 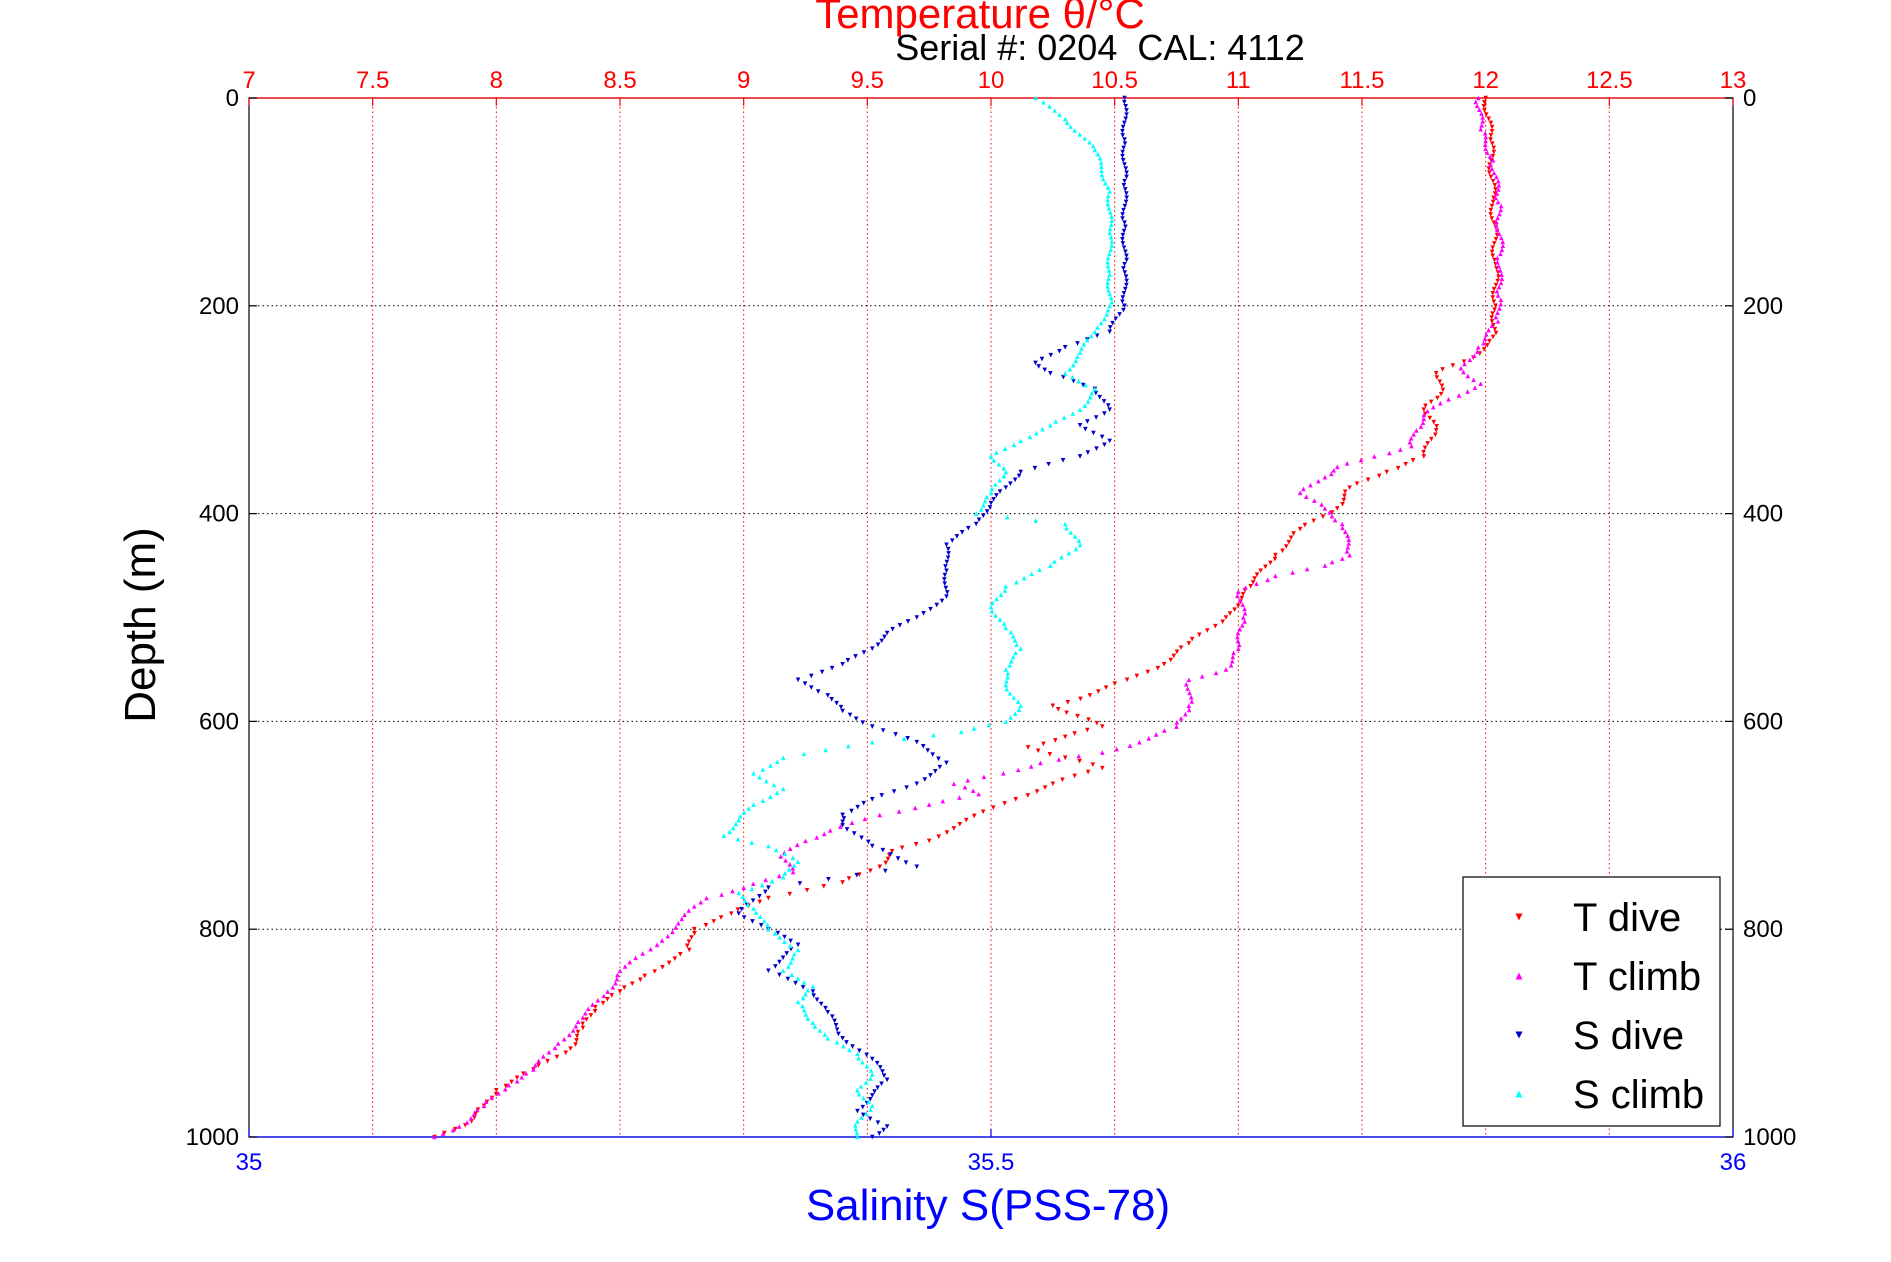 What do you see at coordinates (1591, 1001) in the screenshot?
I see `legend: T dive T climb S dive S climb` at bounding box center [1591, 1001].